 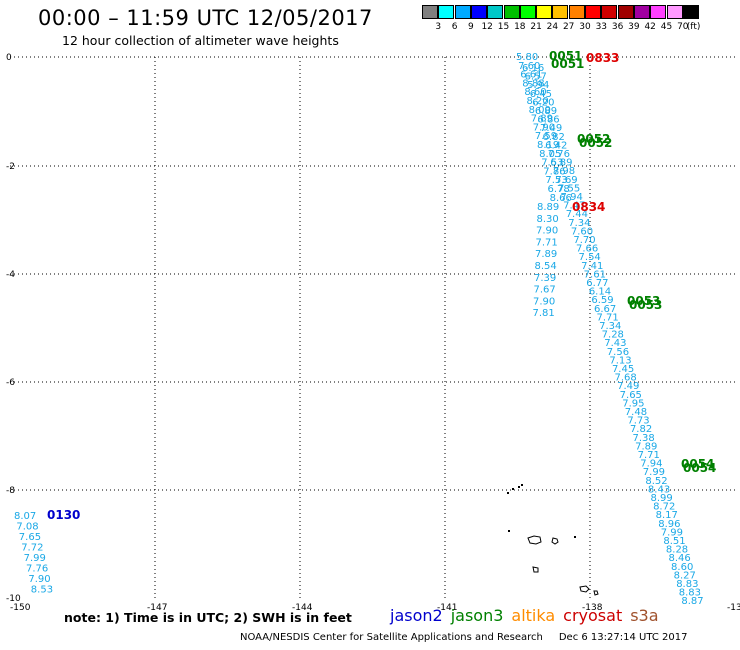 I want to click on lat-label: -10, so click(x=13, y=599).